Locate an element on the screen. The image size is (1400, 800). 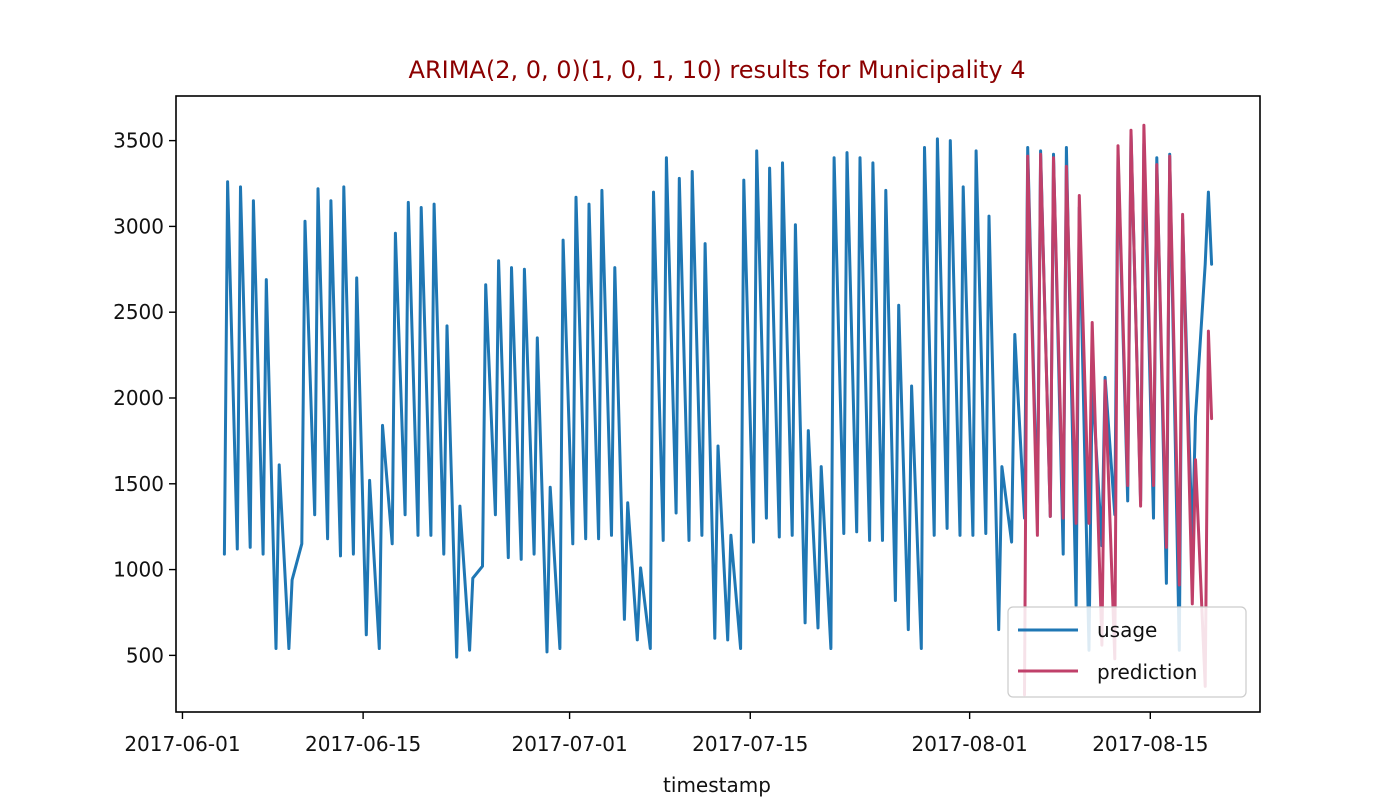
y-tick-label: 500 is located at coordinates (145, 655).